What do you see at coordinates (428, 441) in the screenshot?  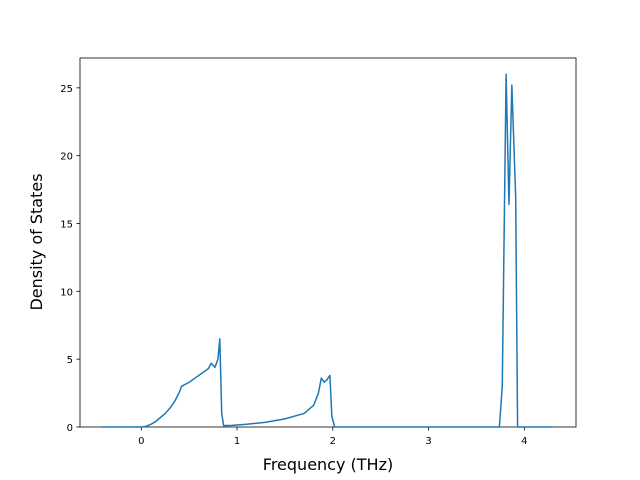 I see `x-tick-label: 3` at bounding box center [428, 441].